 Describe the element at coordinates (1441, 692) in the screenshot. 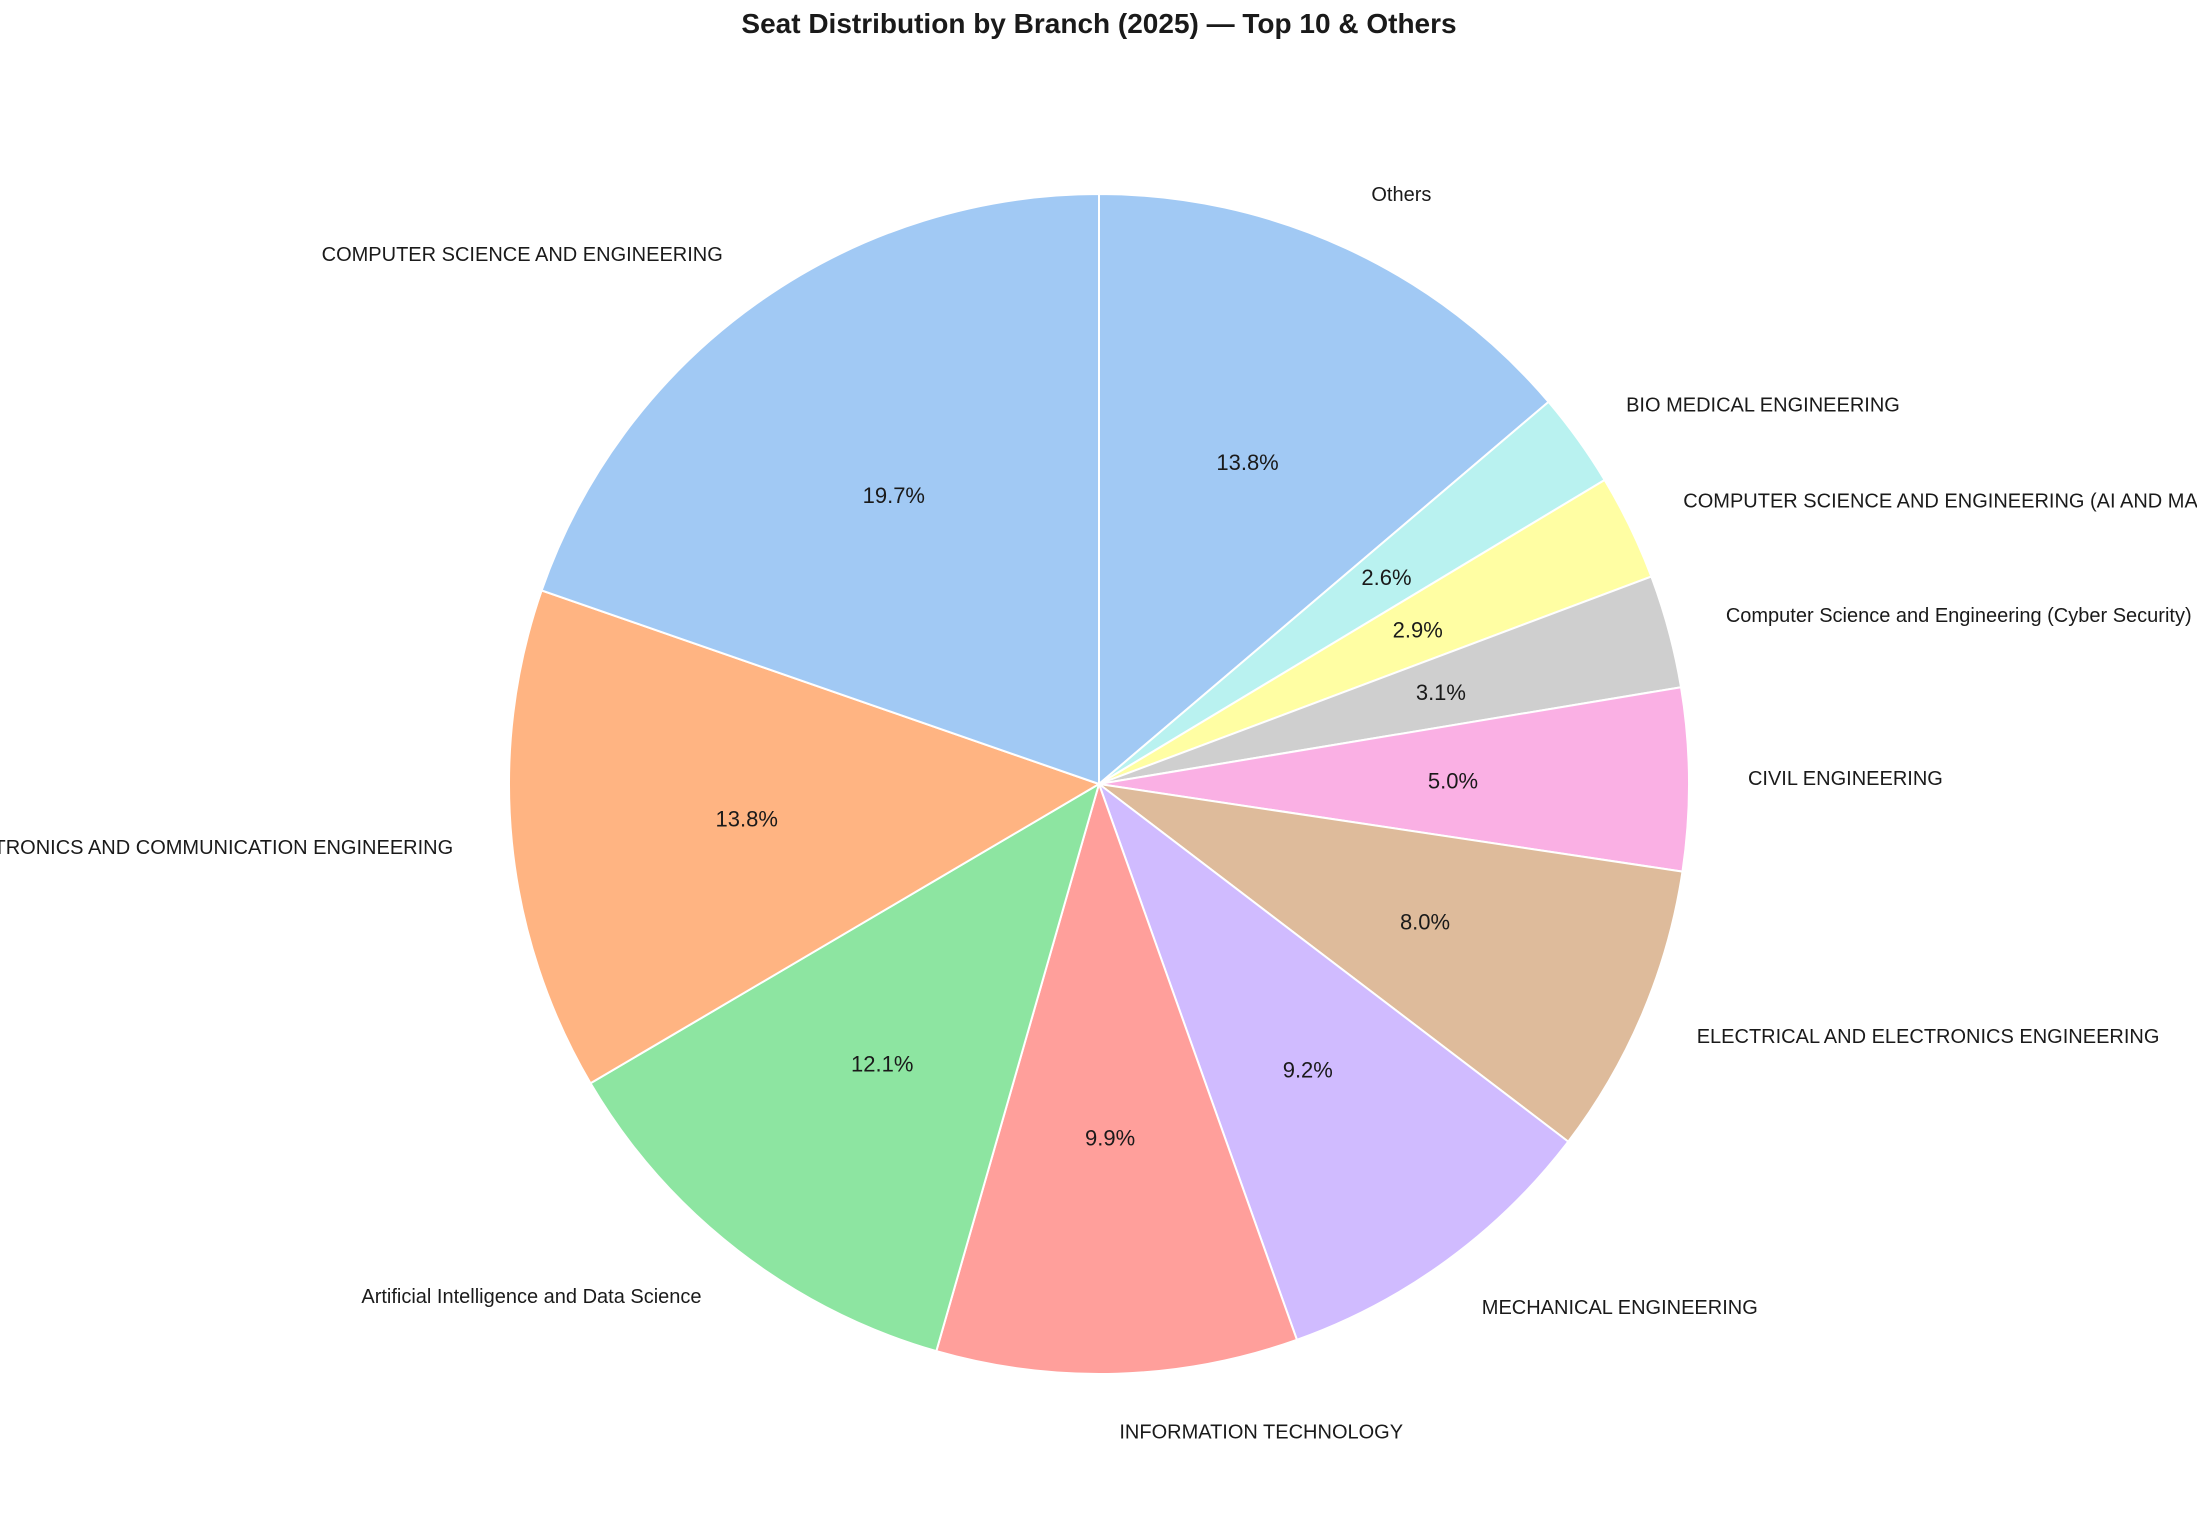

I see `percent-label-computer-science-and-engineering-cyber-security-3: 3.1%` at that location.